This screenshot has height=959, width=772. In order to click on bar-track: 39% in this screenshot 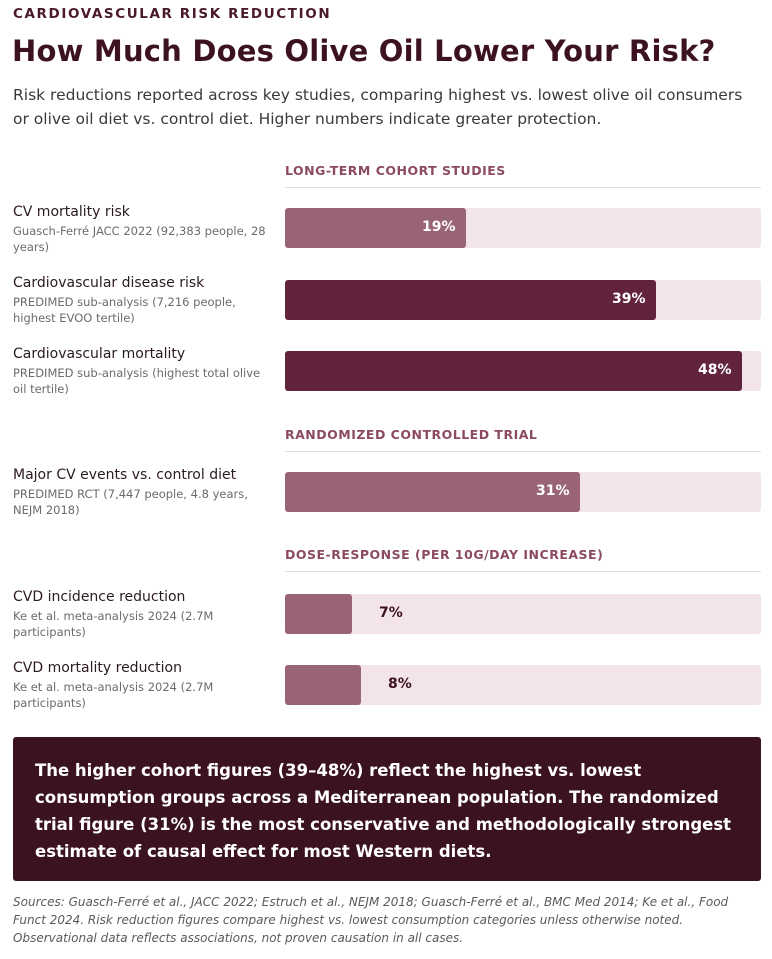, I will do `click(523, 300)`.